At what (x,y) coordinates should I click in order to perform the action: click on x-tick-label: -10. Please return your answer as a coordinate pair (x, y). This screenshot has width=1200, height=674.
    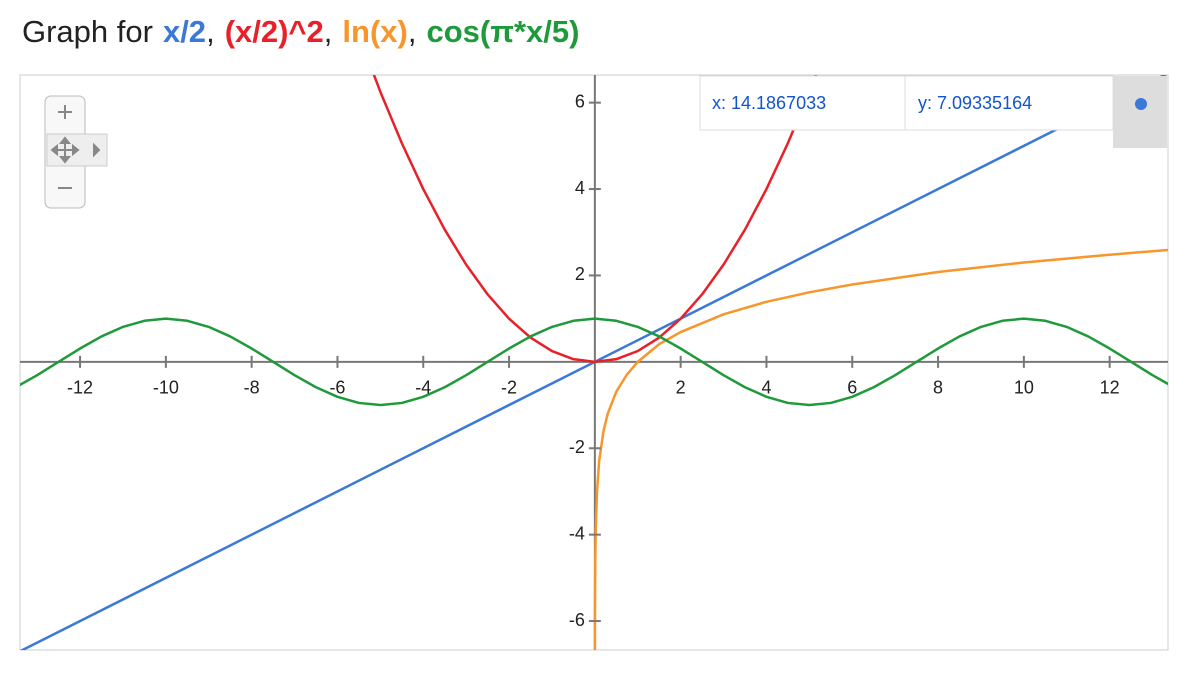
    Looking at the image, I should click on (166, 388).